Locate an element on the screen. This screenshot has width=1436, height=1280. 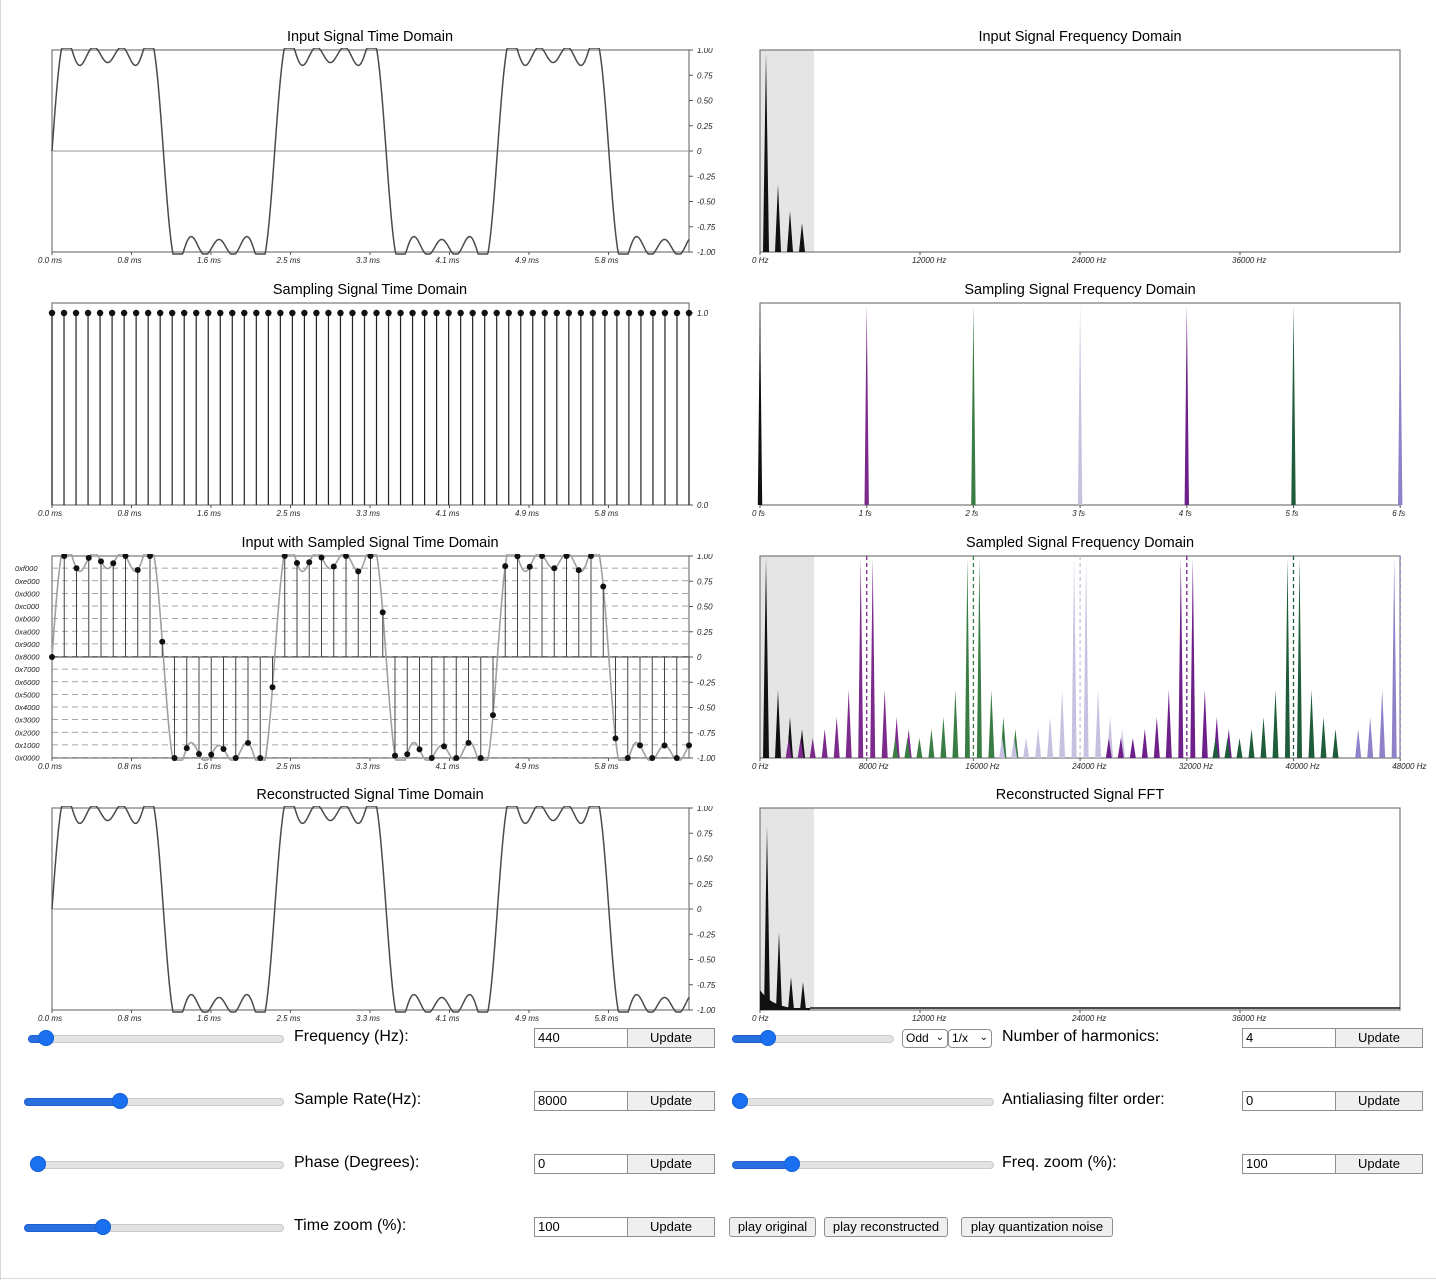
x-tick-label: 3.3 ms is located at coordinates (368, 513).